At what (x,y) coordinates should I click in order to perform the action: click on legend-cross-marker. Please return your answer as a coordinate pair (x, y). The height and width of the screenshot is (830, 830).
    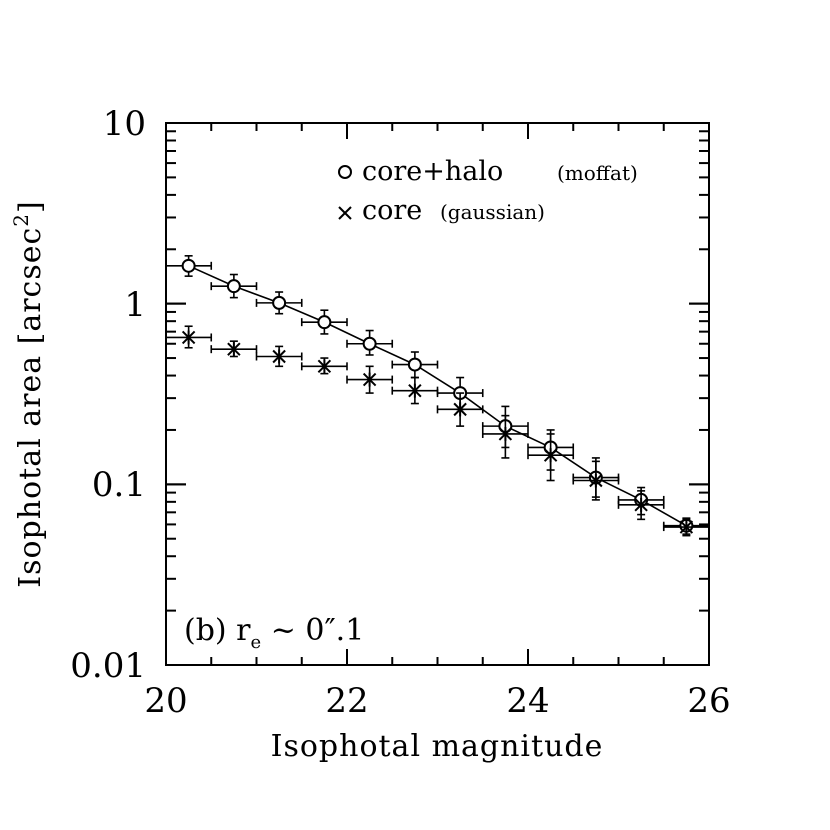
    Looking at the image, I should click on (345, 213).